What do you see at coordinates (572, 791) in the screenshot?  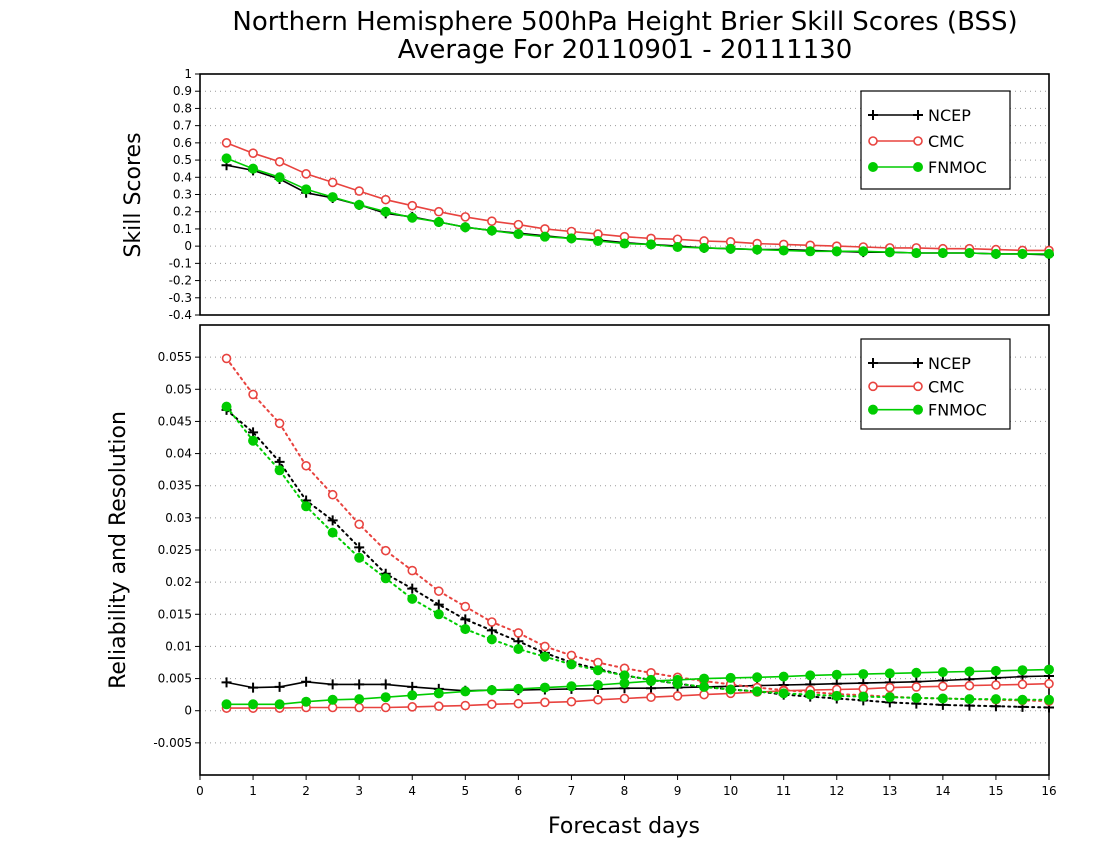 I see `x-tick-label: 7` at bounding box center [572, 791].